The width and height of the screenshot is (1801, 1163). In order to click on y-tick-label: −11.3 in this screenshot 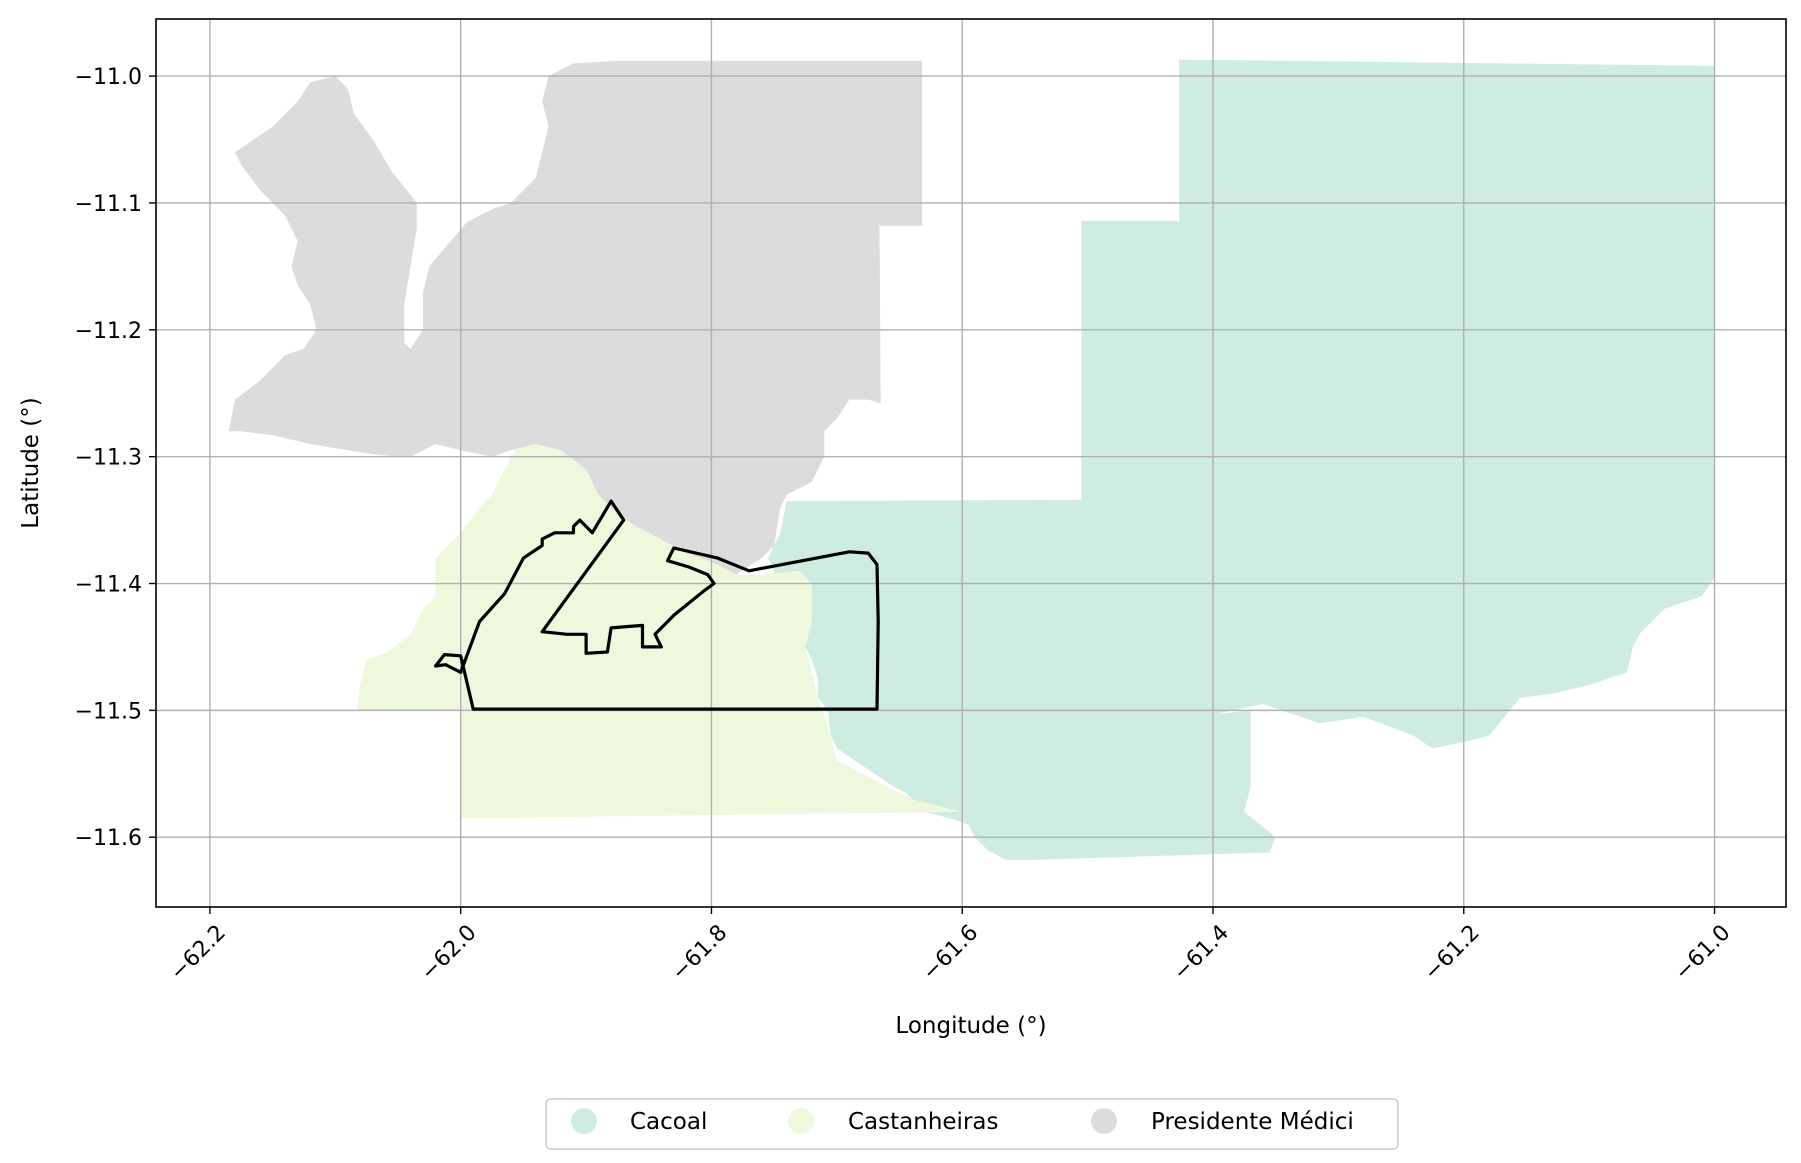, I will do `click(108, 458)`.